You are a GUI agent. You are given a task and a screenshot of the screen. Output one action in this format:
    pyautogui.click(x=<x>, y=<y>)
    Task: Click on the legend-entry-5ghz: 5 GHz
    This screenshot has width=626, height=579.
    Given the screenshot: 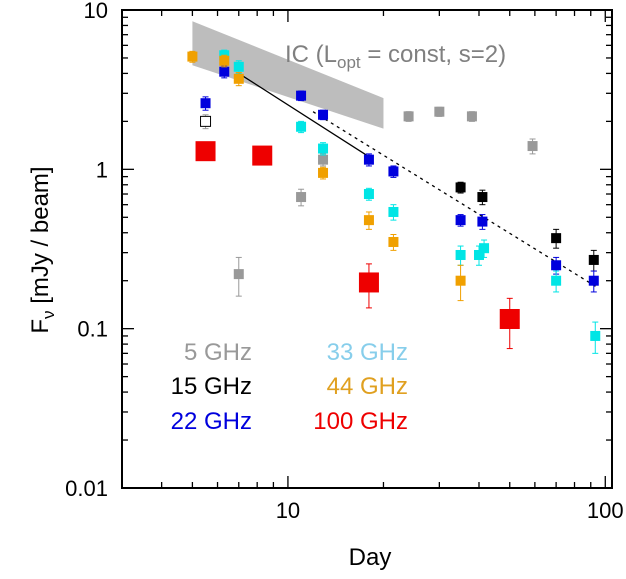 What is the action you would take?
    pyautogui.click(x=218, y=352)
    